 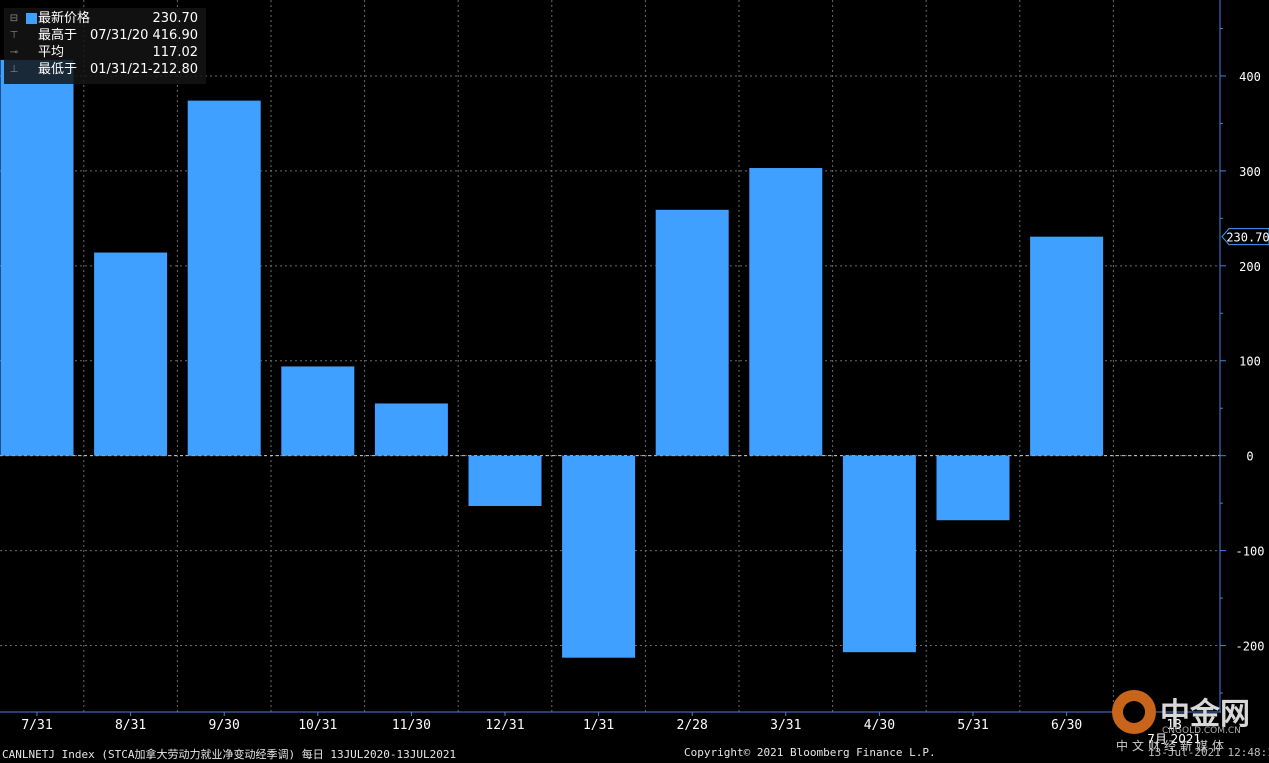 What do you see at coordinates (224, 725) in the screenshot?
I see `x-tick-label: 9/30` at bounding box center [224, 725].